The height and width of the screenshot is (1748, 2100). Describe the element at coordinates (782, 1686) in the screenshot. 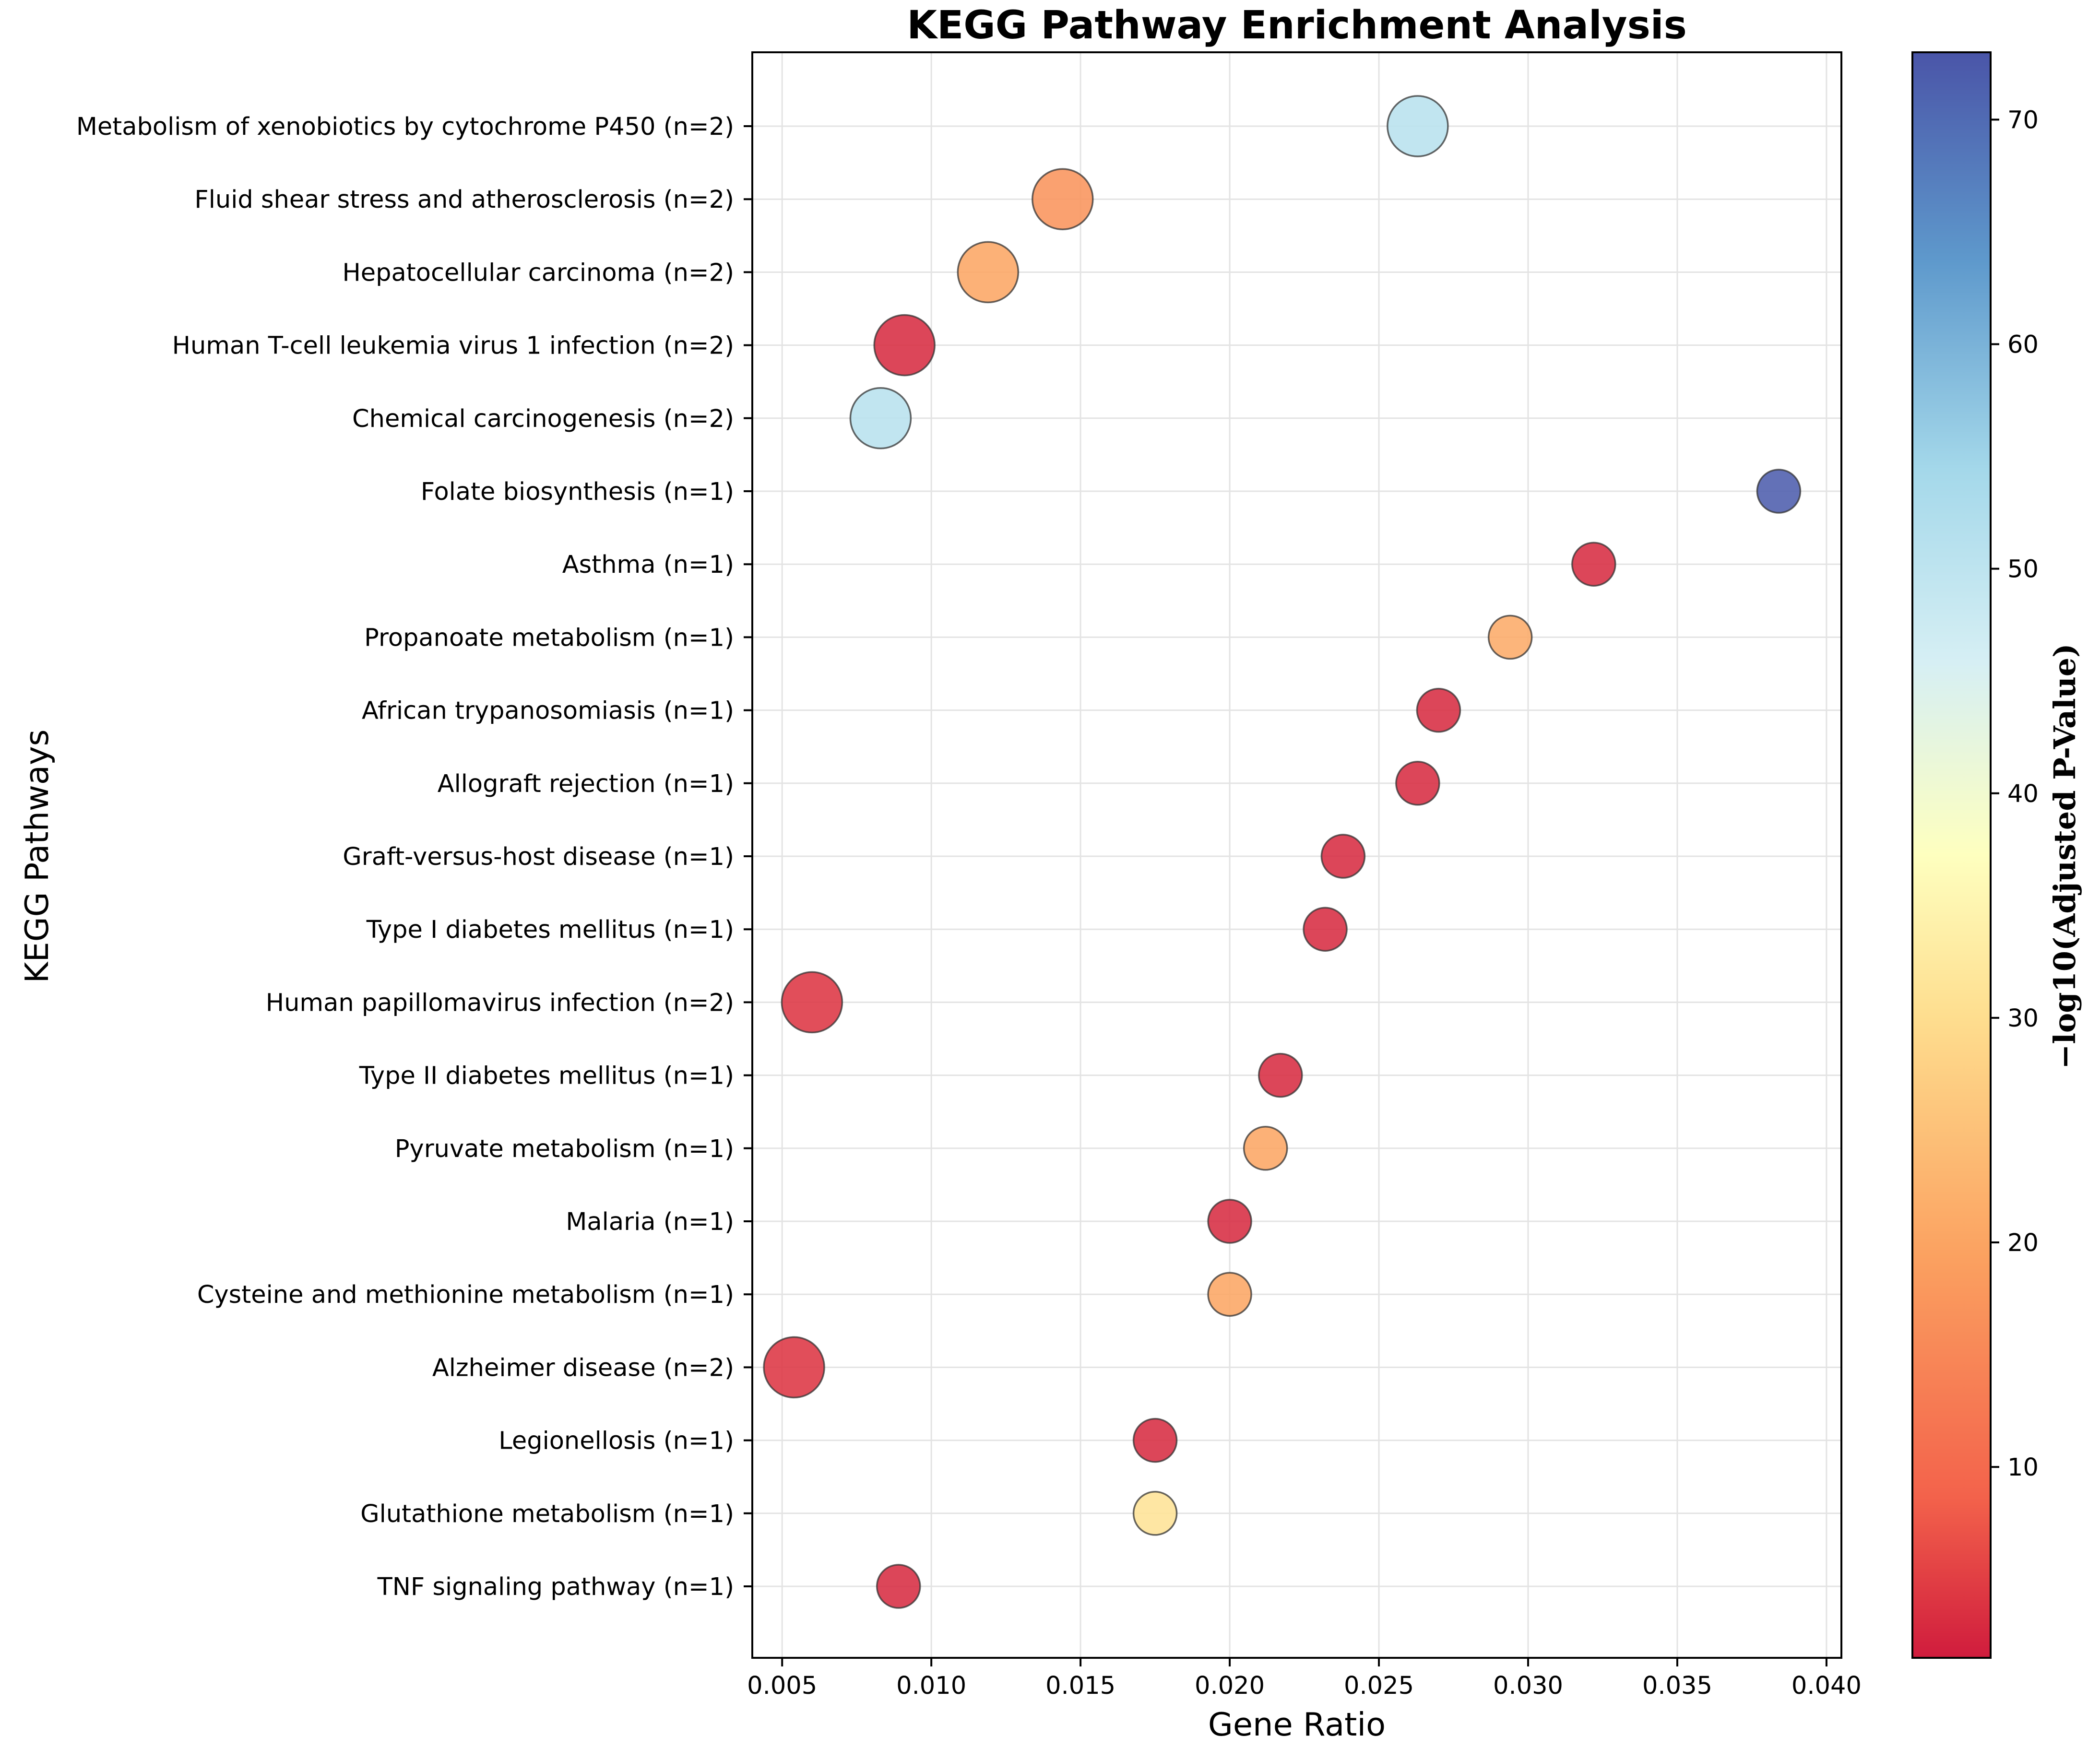

I see `x-tick-label: 0.005` at that location.